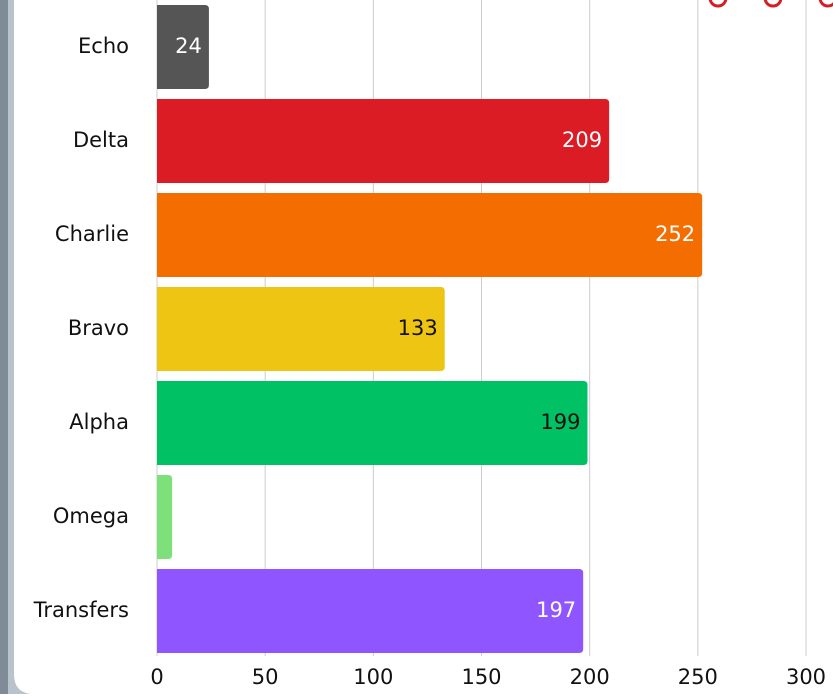  Describe the element at coordinates (806, 677) in the screenshot. I see `x-tick-label: 300` at that location.